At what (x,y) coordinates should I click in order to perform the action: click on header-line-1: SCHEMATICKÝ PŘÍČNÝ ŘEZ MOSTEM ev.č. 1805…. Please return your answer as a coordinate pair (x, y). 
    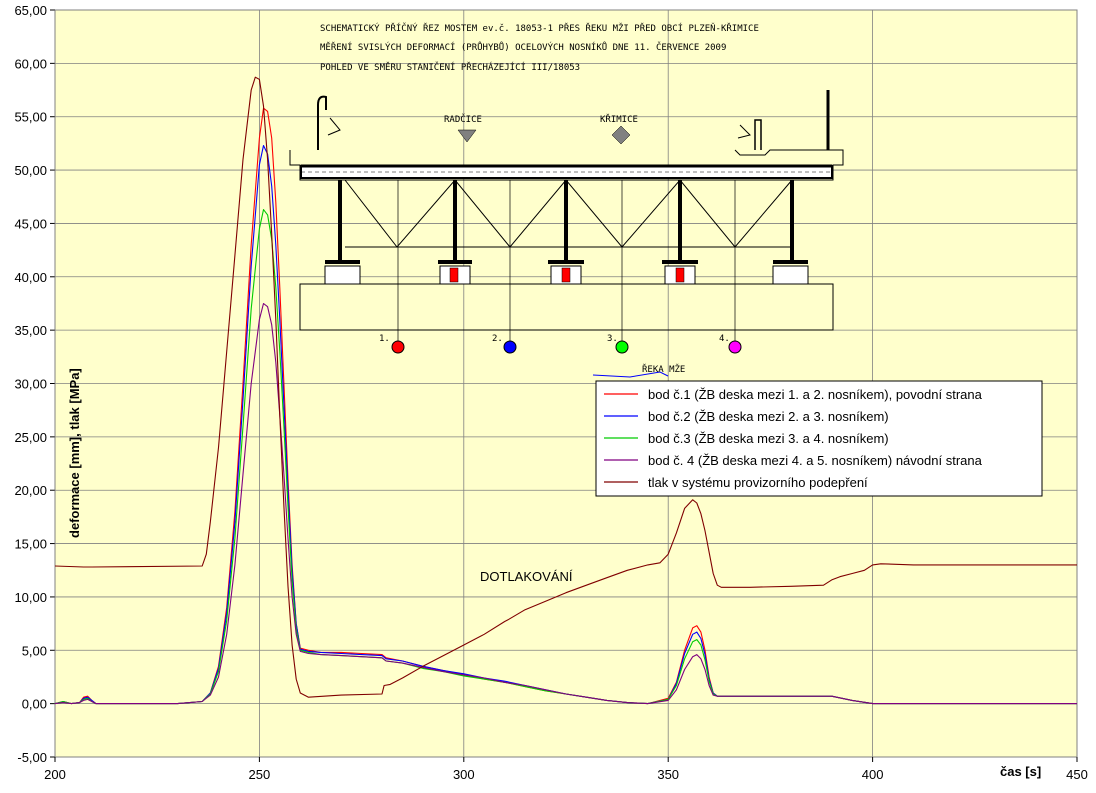
    Looking at the image, I should click on (539, 28).